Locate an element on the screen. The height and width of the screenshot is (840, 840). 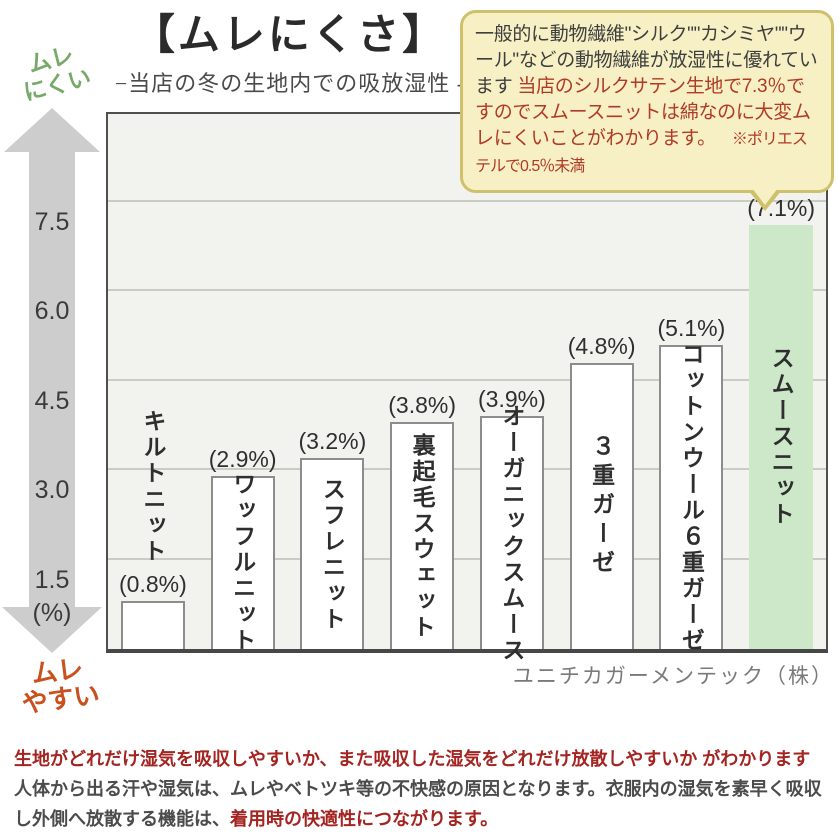
bar-column-8: (7.1%) スムースニット is located at coordinates (781, 380).